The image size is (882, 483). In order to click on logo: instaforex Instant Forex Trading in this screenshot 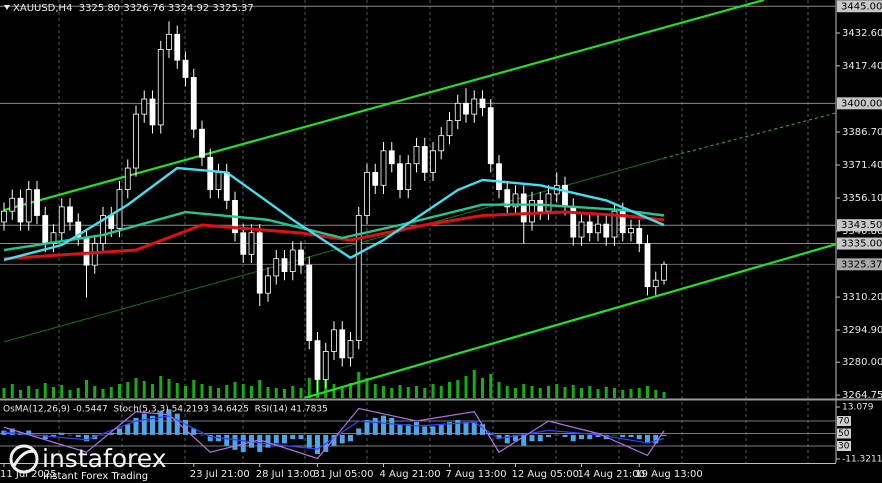, I will do `click(88, 463)`.